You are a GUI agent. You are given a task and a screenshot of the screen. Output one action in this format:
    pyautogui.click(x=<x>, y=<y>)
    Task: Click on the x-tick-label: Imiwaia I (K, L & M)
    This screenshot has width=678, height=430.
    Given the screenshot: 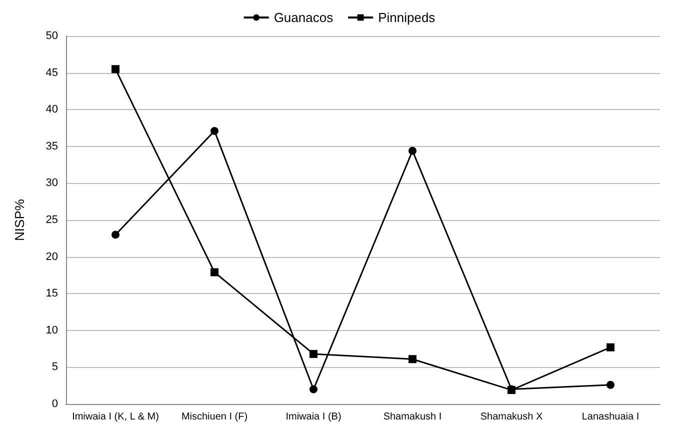 What is the action you would take?
    pyautogui.click(x=115, y=417)
    